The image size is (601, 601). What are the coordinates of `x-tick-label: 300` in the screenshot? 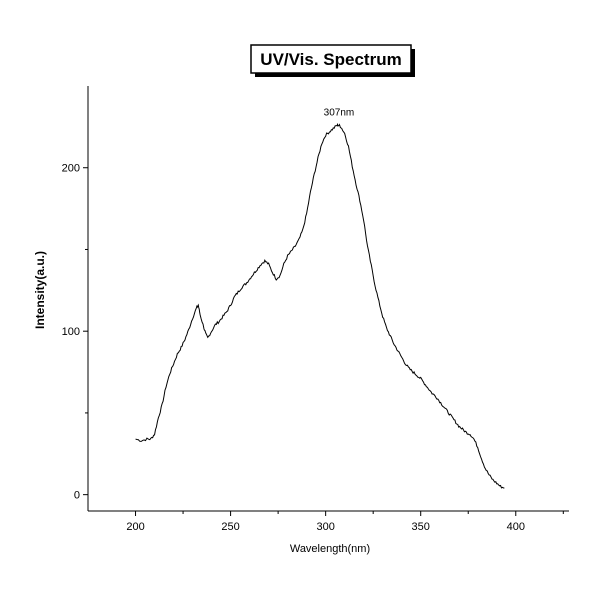 It's located at (325, 527).